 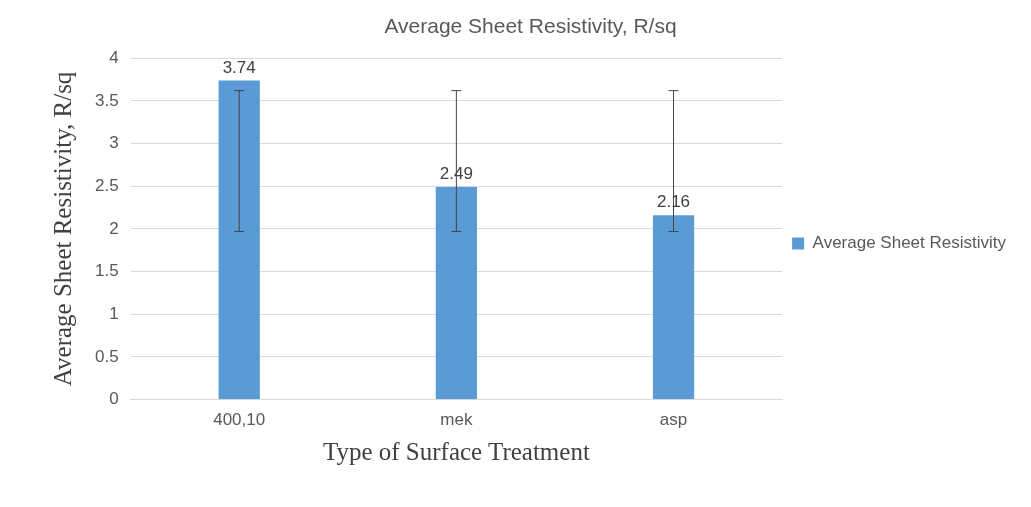 What do you see at coordinates (239, 420) in the screenshot?
I see `x-tick-label: 400,10` at bounding box center [239, 420].